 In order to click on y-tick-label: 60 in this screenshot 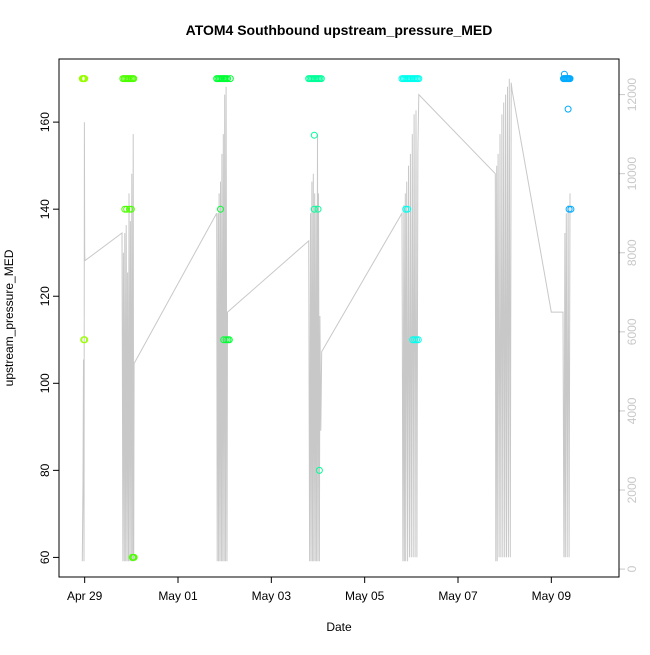, I will do `click(45, 557)`.